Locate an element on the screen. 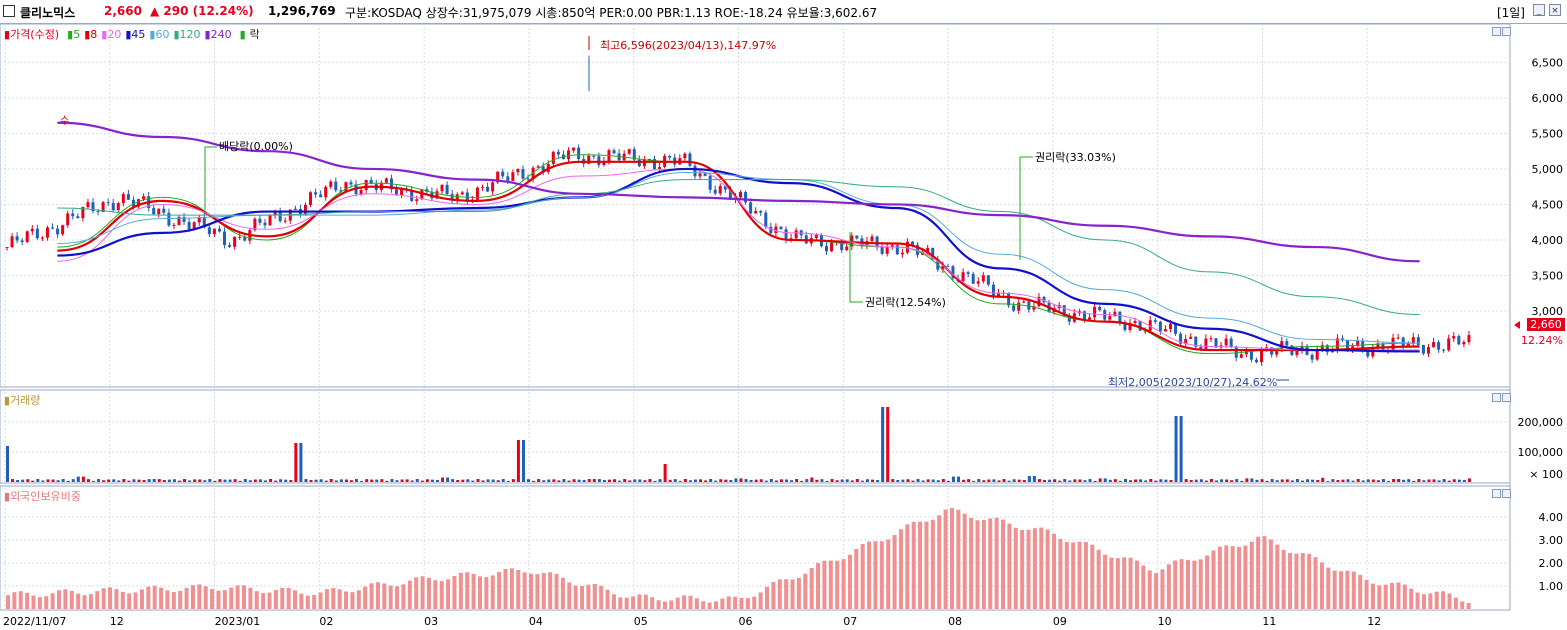 The width and height of the screenshot is (1567, 630). period-selector: [1일] is located at coordinates (1510, 13).